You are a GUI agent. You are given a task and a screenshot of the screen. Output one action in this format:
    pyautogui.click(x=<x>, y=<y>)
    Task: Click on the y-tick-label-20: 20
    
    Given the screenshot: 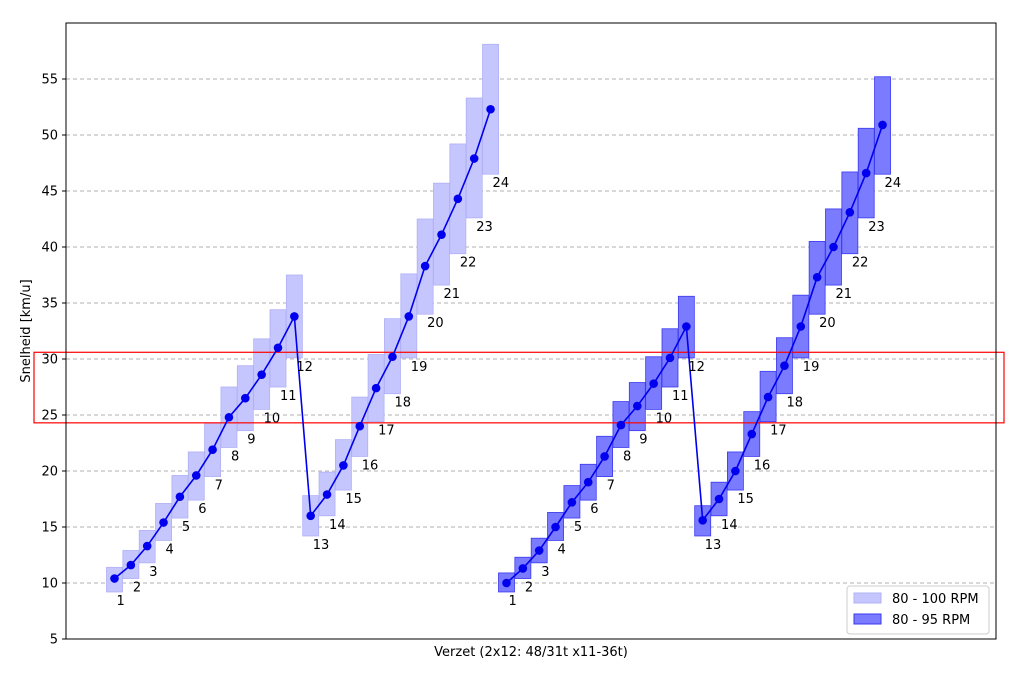 What is the action you would take?
    pyautogui.click(x=49, y=472)
    